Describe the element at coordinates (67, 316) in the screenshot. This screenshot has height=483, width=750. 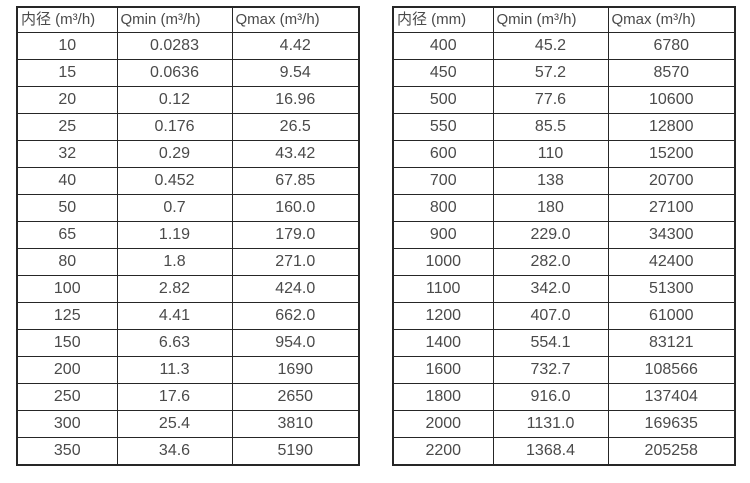
I see `diameter-cell: 125` at that location.